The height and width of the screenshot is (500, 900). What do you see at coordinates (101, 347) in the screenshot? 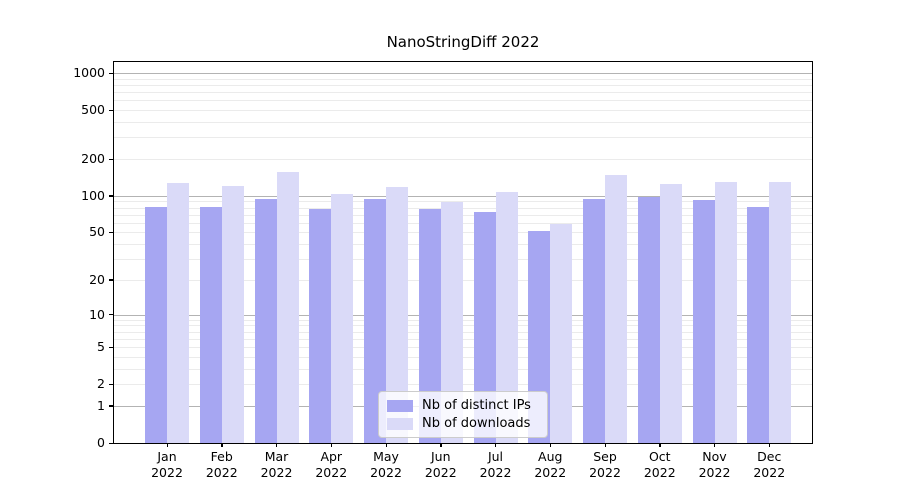
I see `y-tick-label-5: 5` at bounding box center [101, 347].